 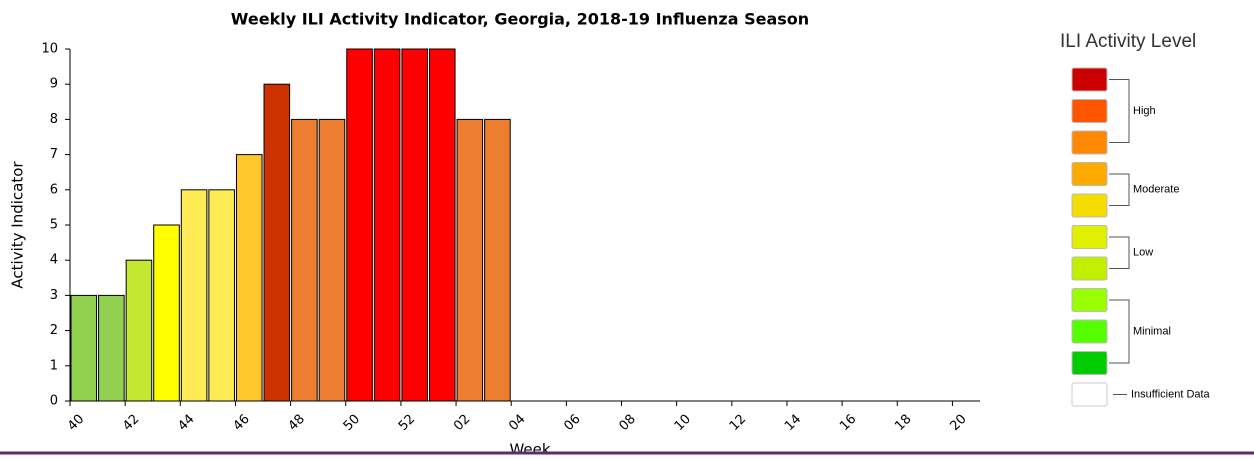 I want to click on legend-label: Low, so click(x=1143, y=253).